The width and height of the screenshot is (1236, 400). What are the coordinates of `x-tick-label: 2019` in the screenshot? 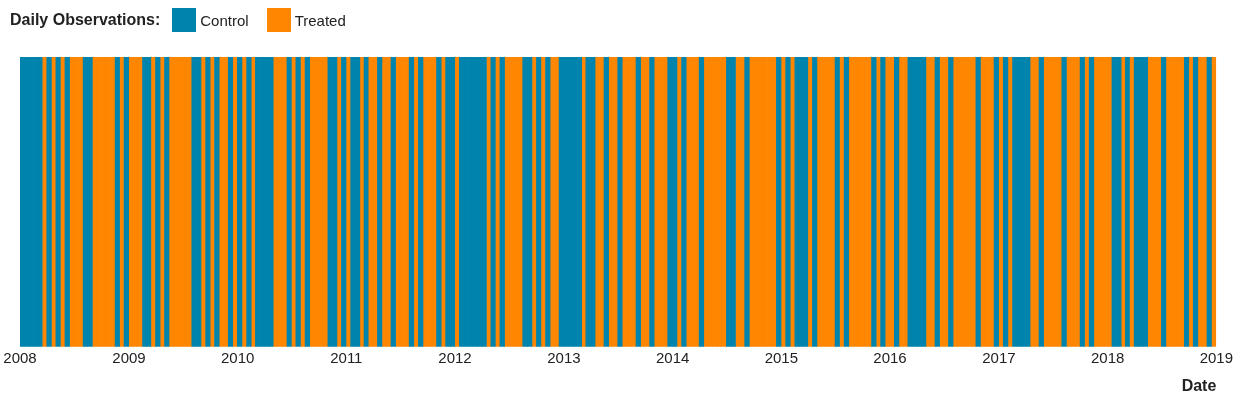 It's located at (1216, 357).